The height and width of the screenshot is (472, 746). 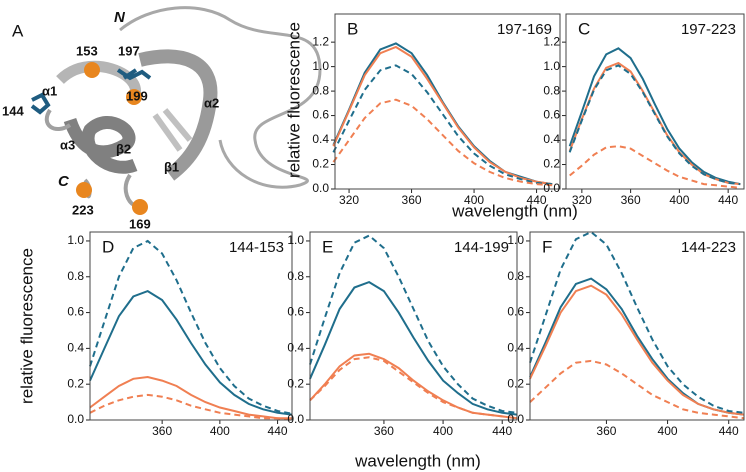 What do you see at coordinates (120, 17) in the screenshot?
I see `terminus-label: N` at bounding box center [120, 17].